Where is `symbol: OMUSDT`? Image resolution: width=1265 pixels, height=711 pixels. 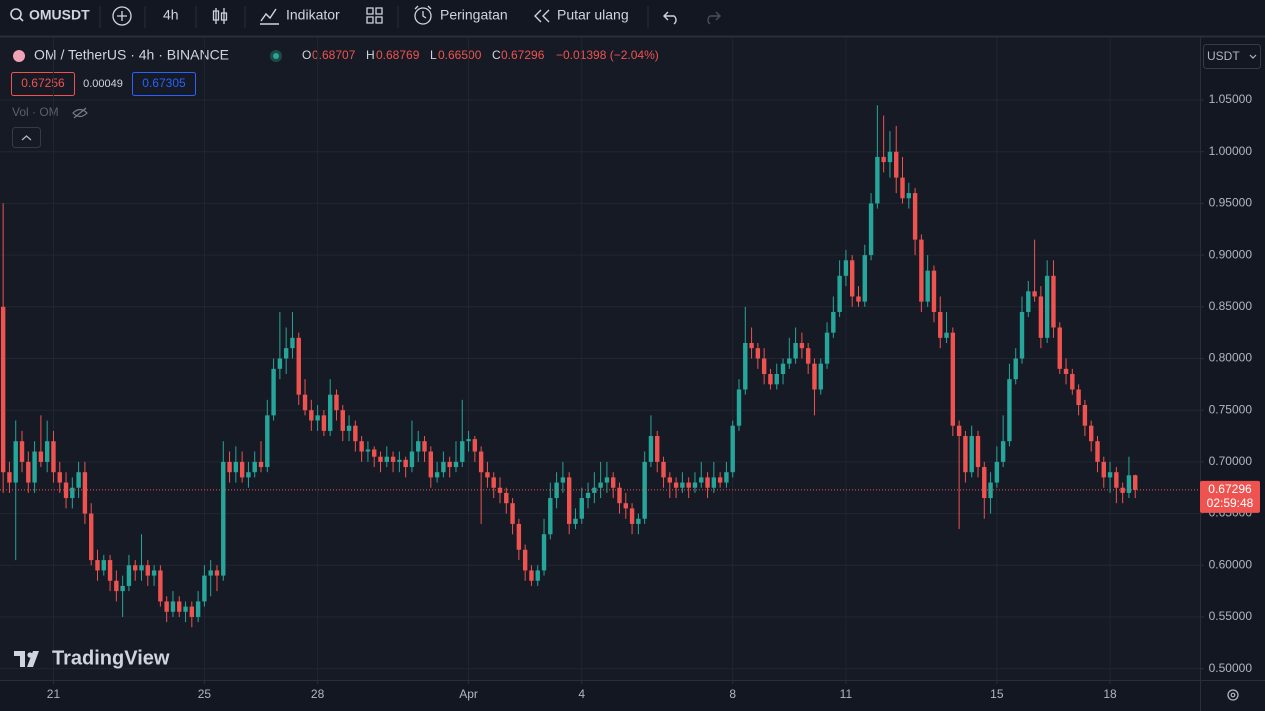 symbol: OMUSDT is located at coordinates (59, 15).